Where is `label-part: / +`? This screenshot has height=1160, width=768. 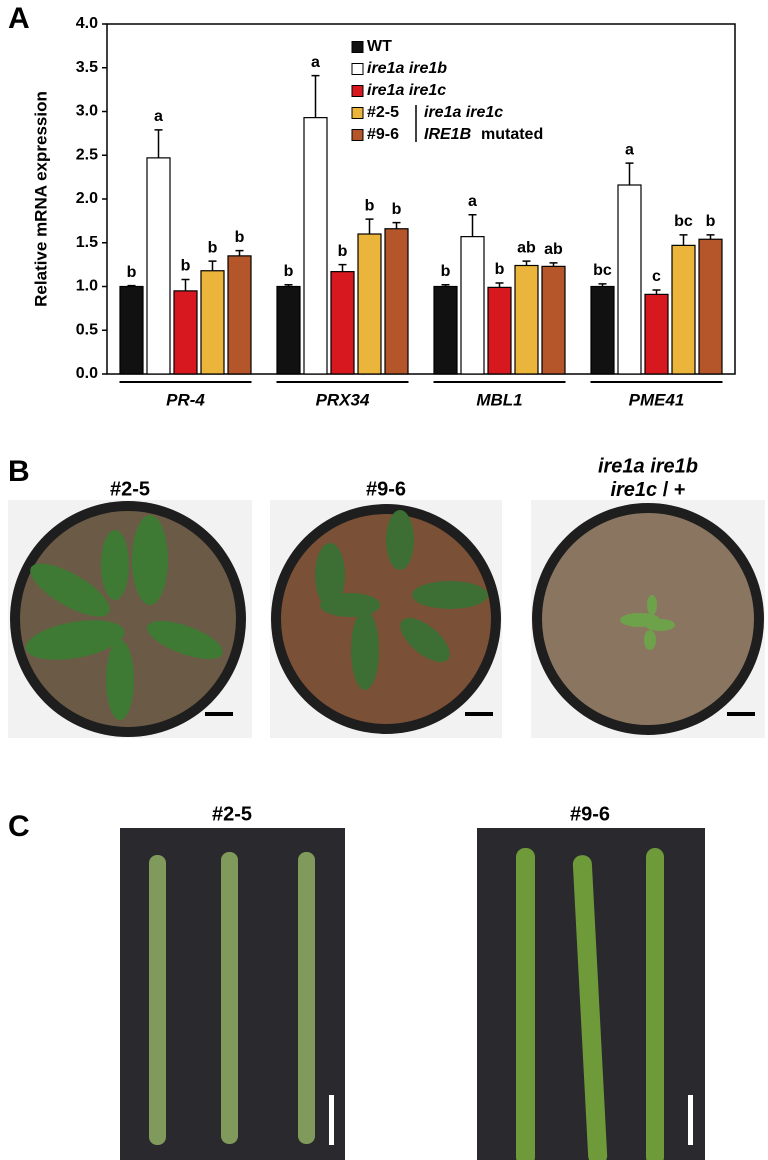
label-part: / + is located at coordinates (674, 490).